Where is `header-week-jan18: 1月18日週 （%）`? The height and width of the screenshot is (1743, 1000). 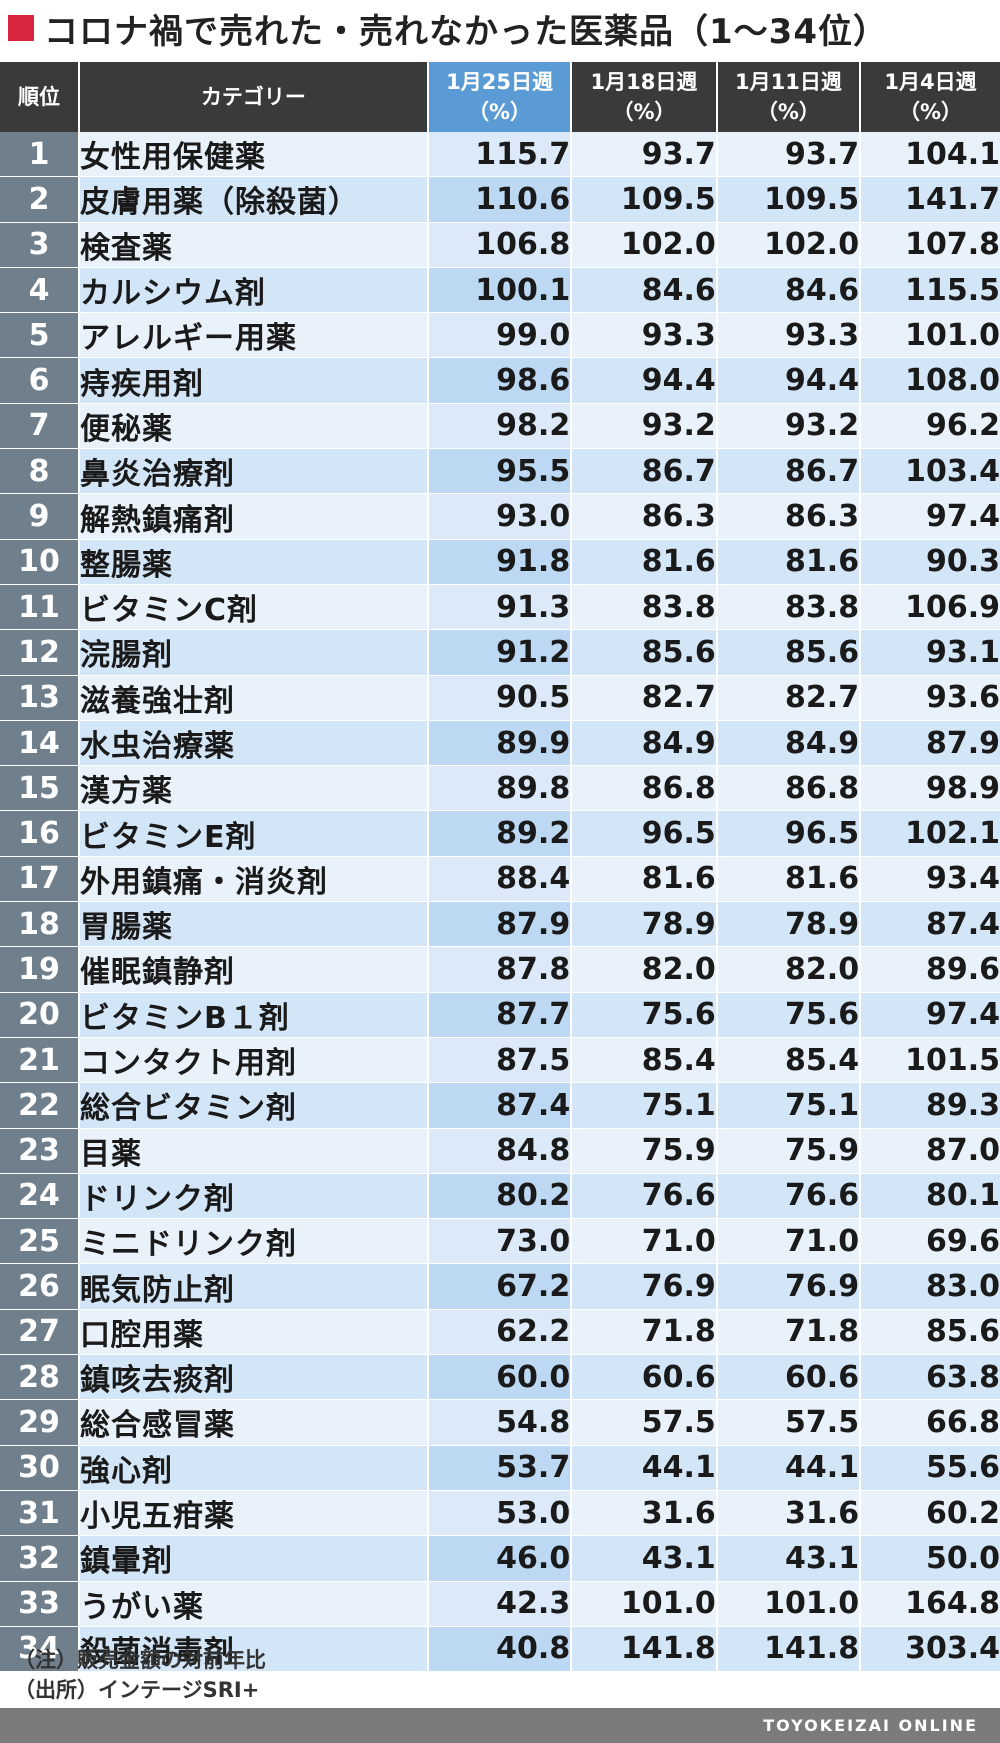 header-week-jan18: 1月18日週 （%） is located at coordinates (645, 97).